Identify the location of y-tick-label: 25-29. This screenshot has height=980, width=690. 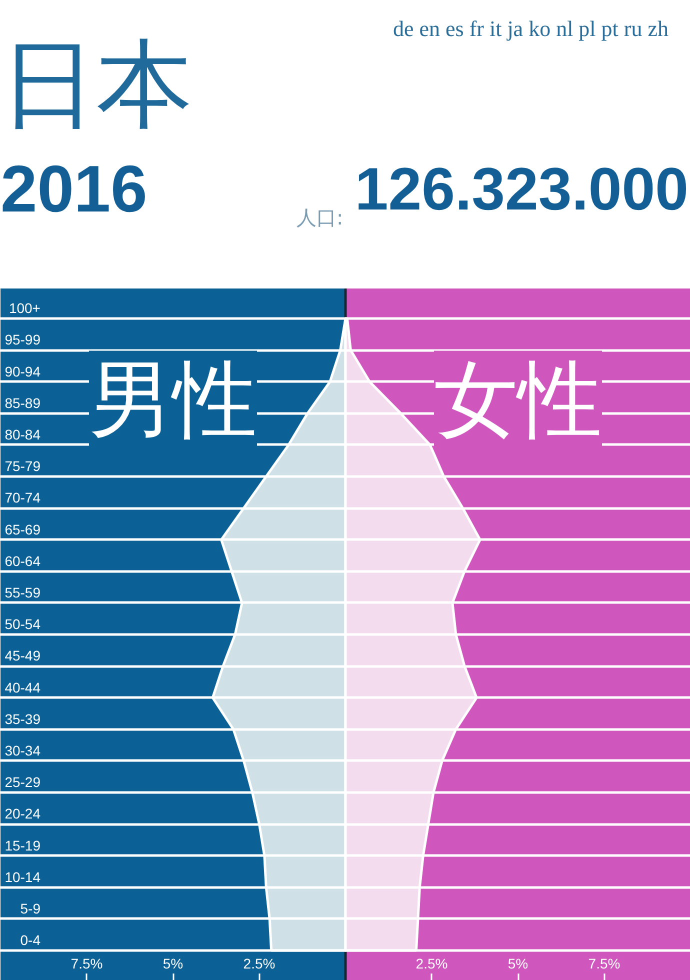
(22, 782).